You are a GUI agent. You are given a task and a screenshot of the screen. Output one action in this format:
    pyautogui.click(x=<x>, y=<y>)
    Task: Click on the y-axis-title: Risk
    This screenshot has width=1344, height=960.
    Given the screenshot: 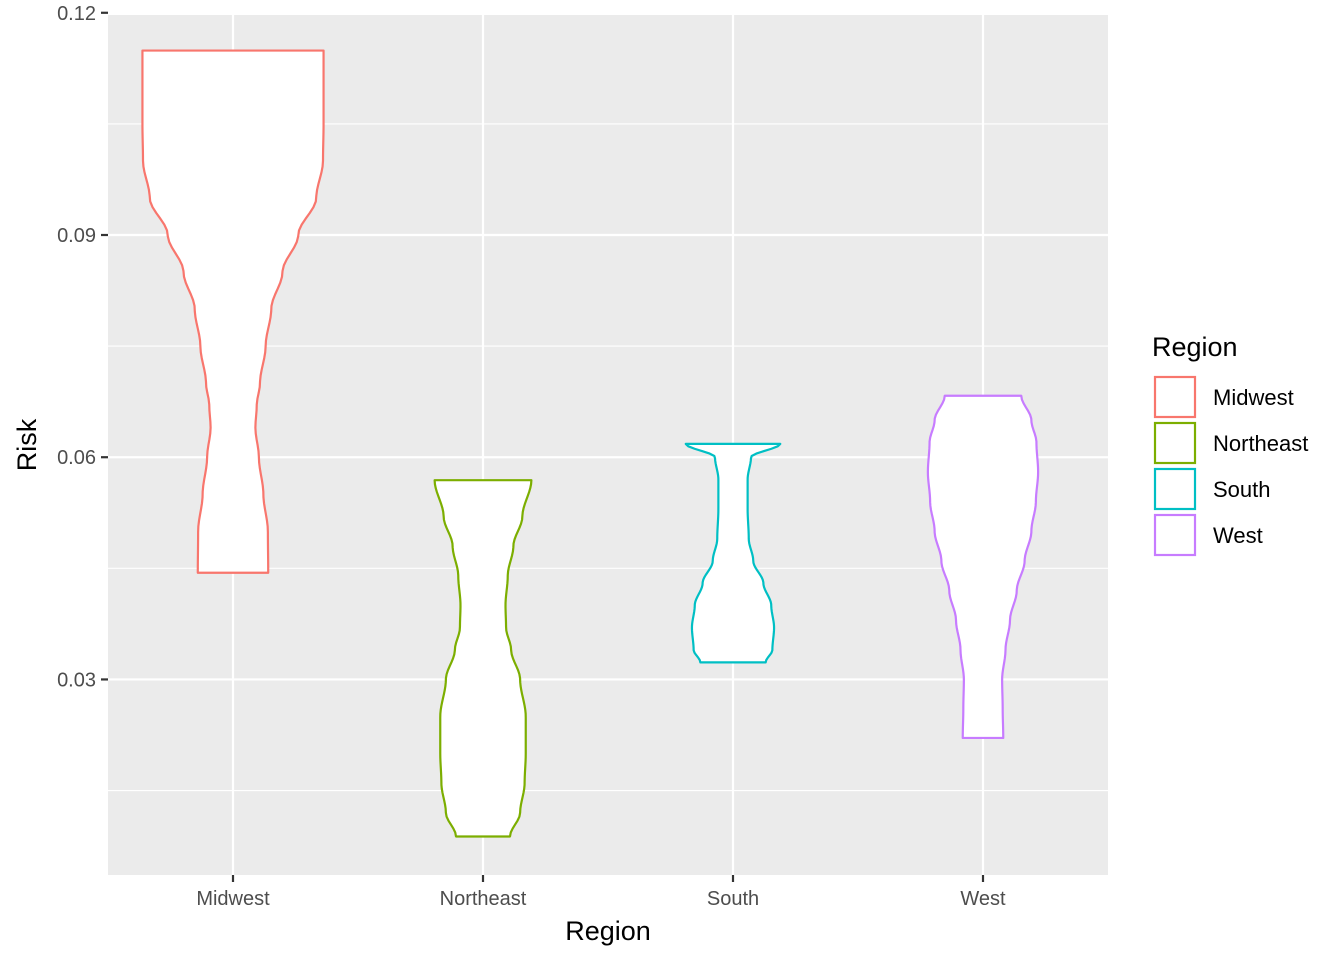 What is the action you would take?
    pyautogui.click(x=27, y=444)
    